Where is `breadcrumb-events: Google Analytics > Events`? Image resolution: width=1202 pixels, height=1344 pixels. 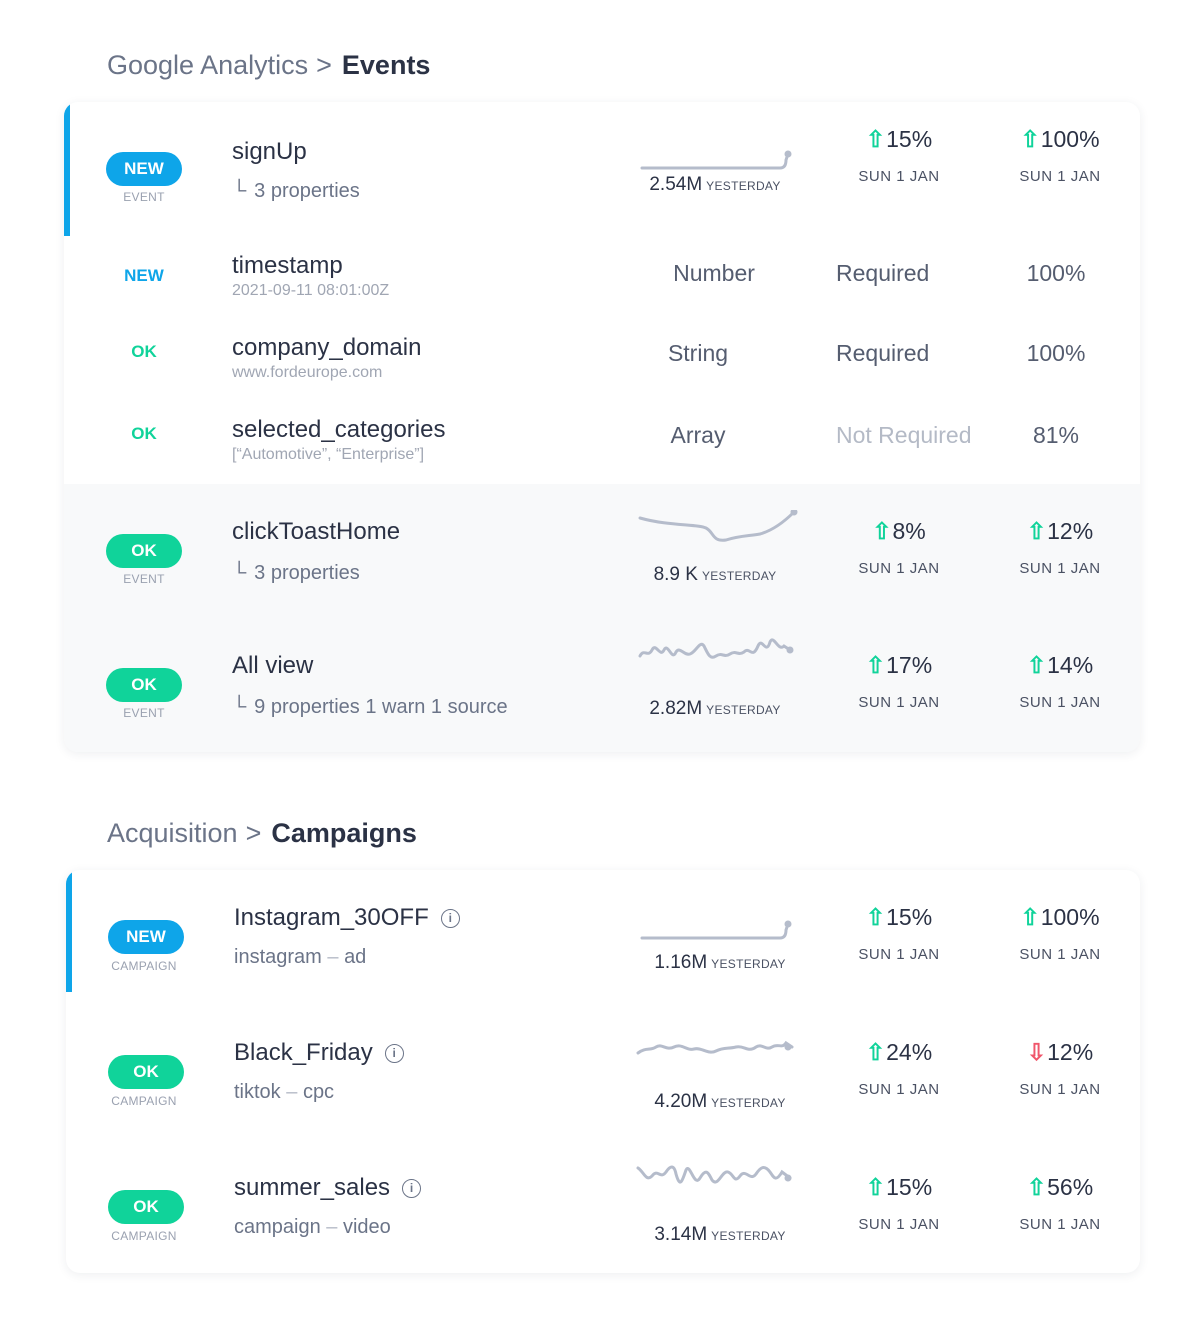 breadcrumb-events: Google Analytics > Events is located at coordinates (268, 65).